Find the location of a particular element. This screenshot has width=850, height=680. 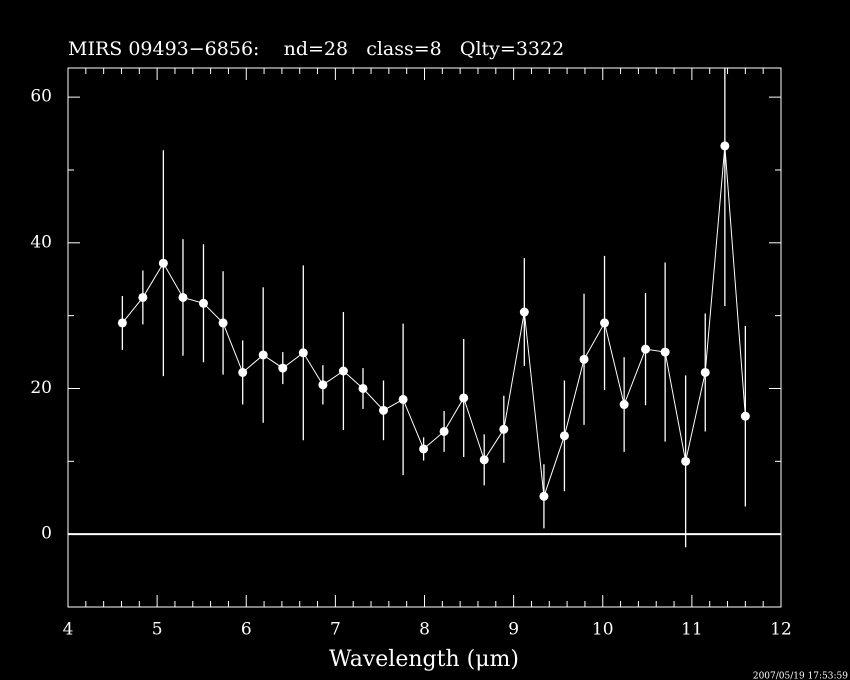

y-tick-label: 0 is located at coordinates (46, 534).